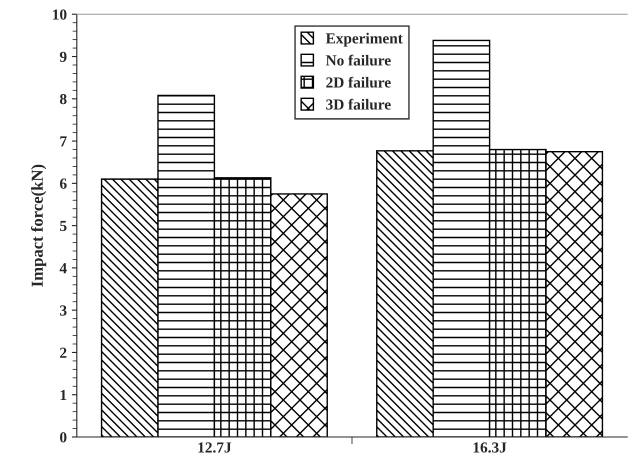  Describe the element at coordinates (63, 226) in the screenshot. I see `y-tick-label: 5` at that location.